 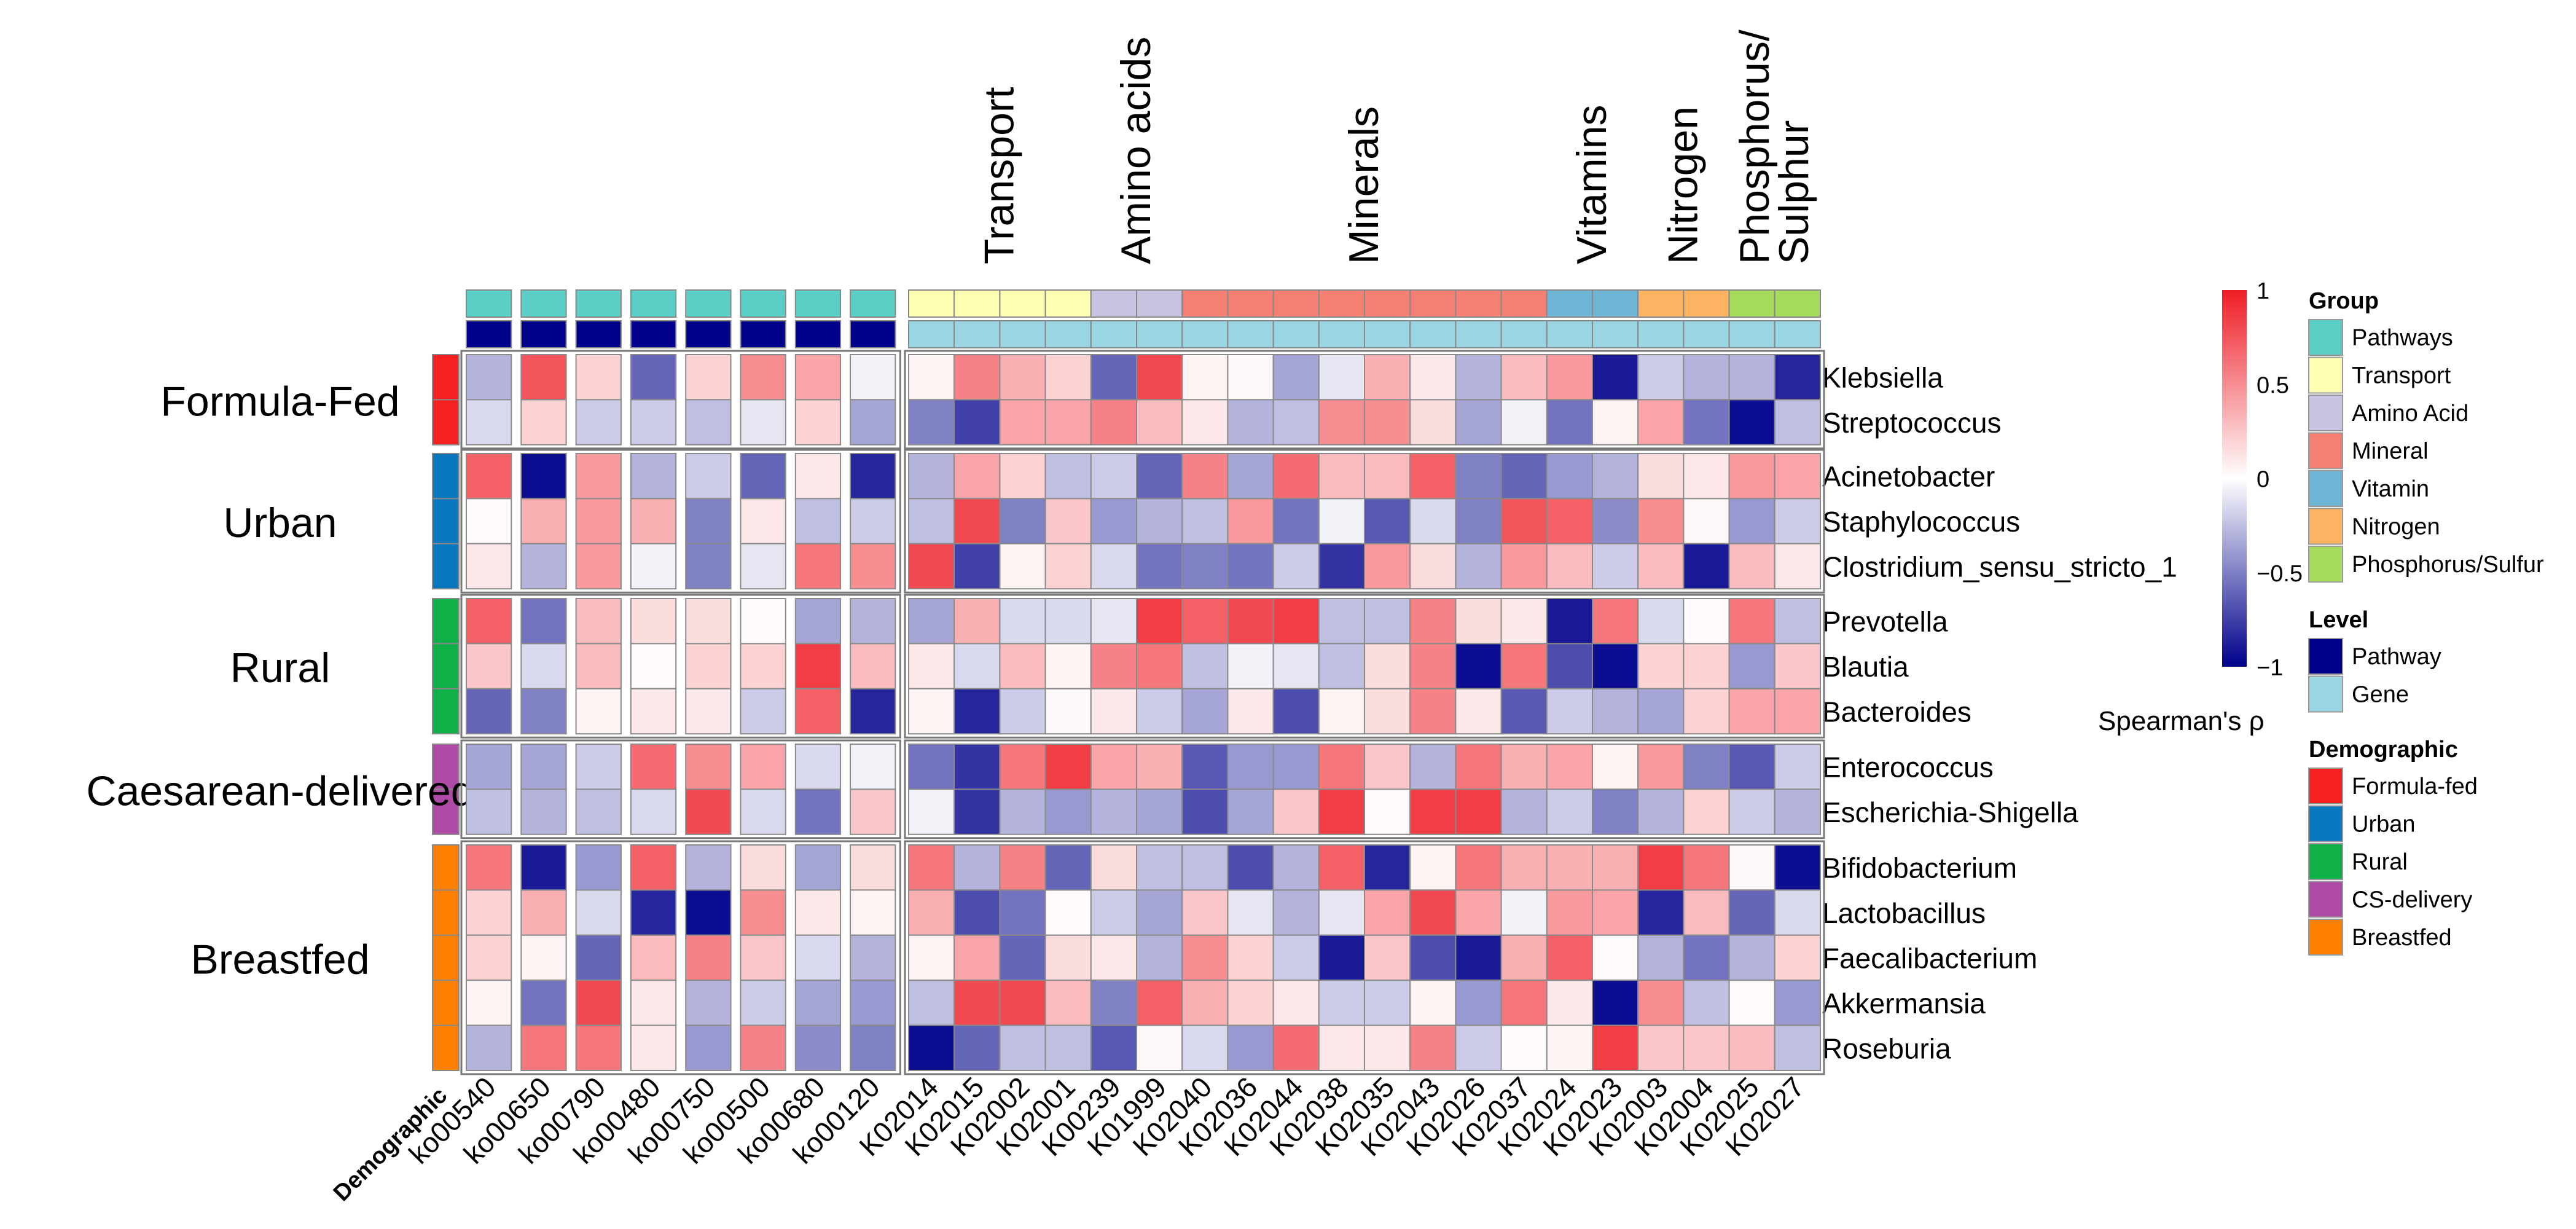 What do you see at coordinates (2448, 565) in the screenshot?
I see `legend-label: Phosphorus/Sulfur` at bounding box center [2448, 565].